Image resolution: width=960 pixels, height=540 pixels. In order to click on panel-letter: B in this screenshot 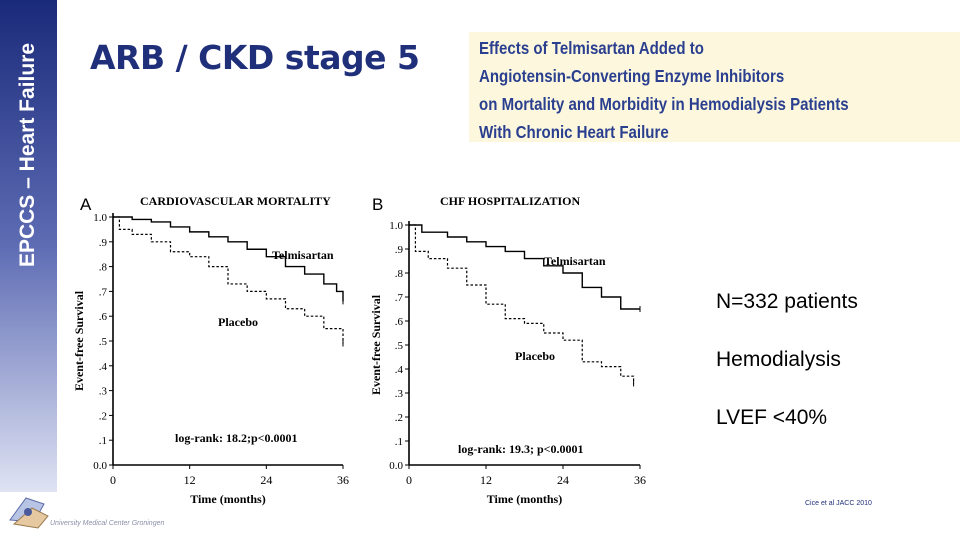, I will do `click(377, 204)`.